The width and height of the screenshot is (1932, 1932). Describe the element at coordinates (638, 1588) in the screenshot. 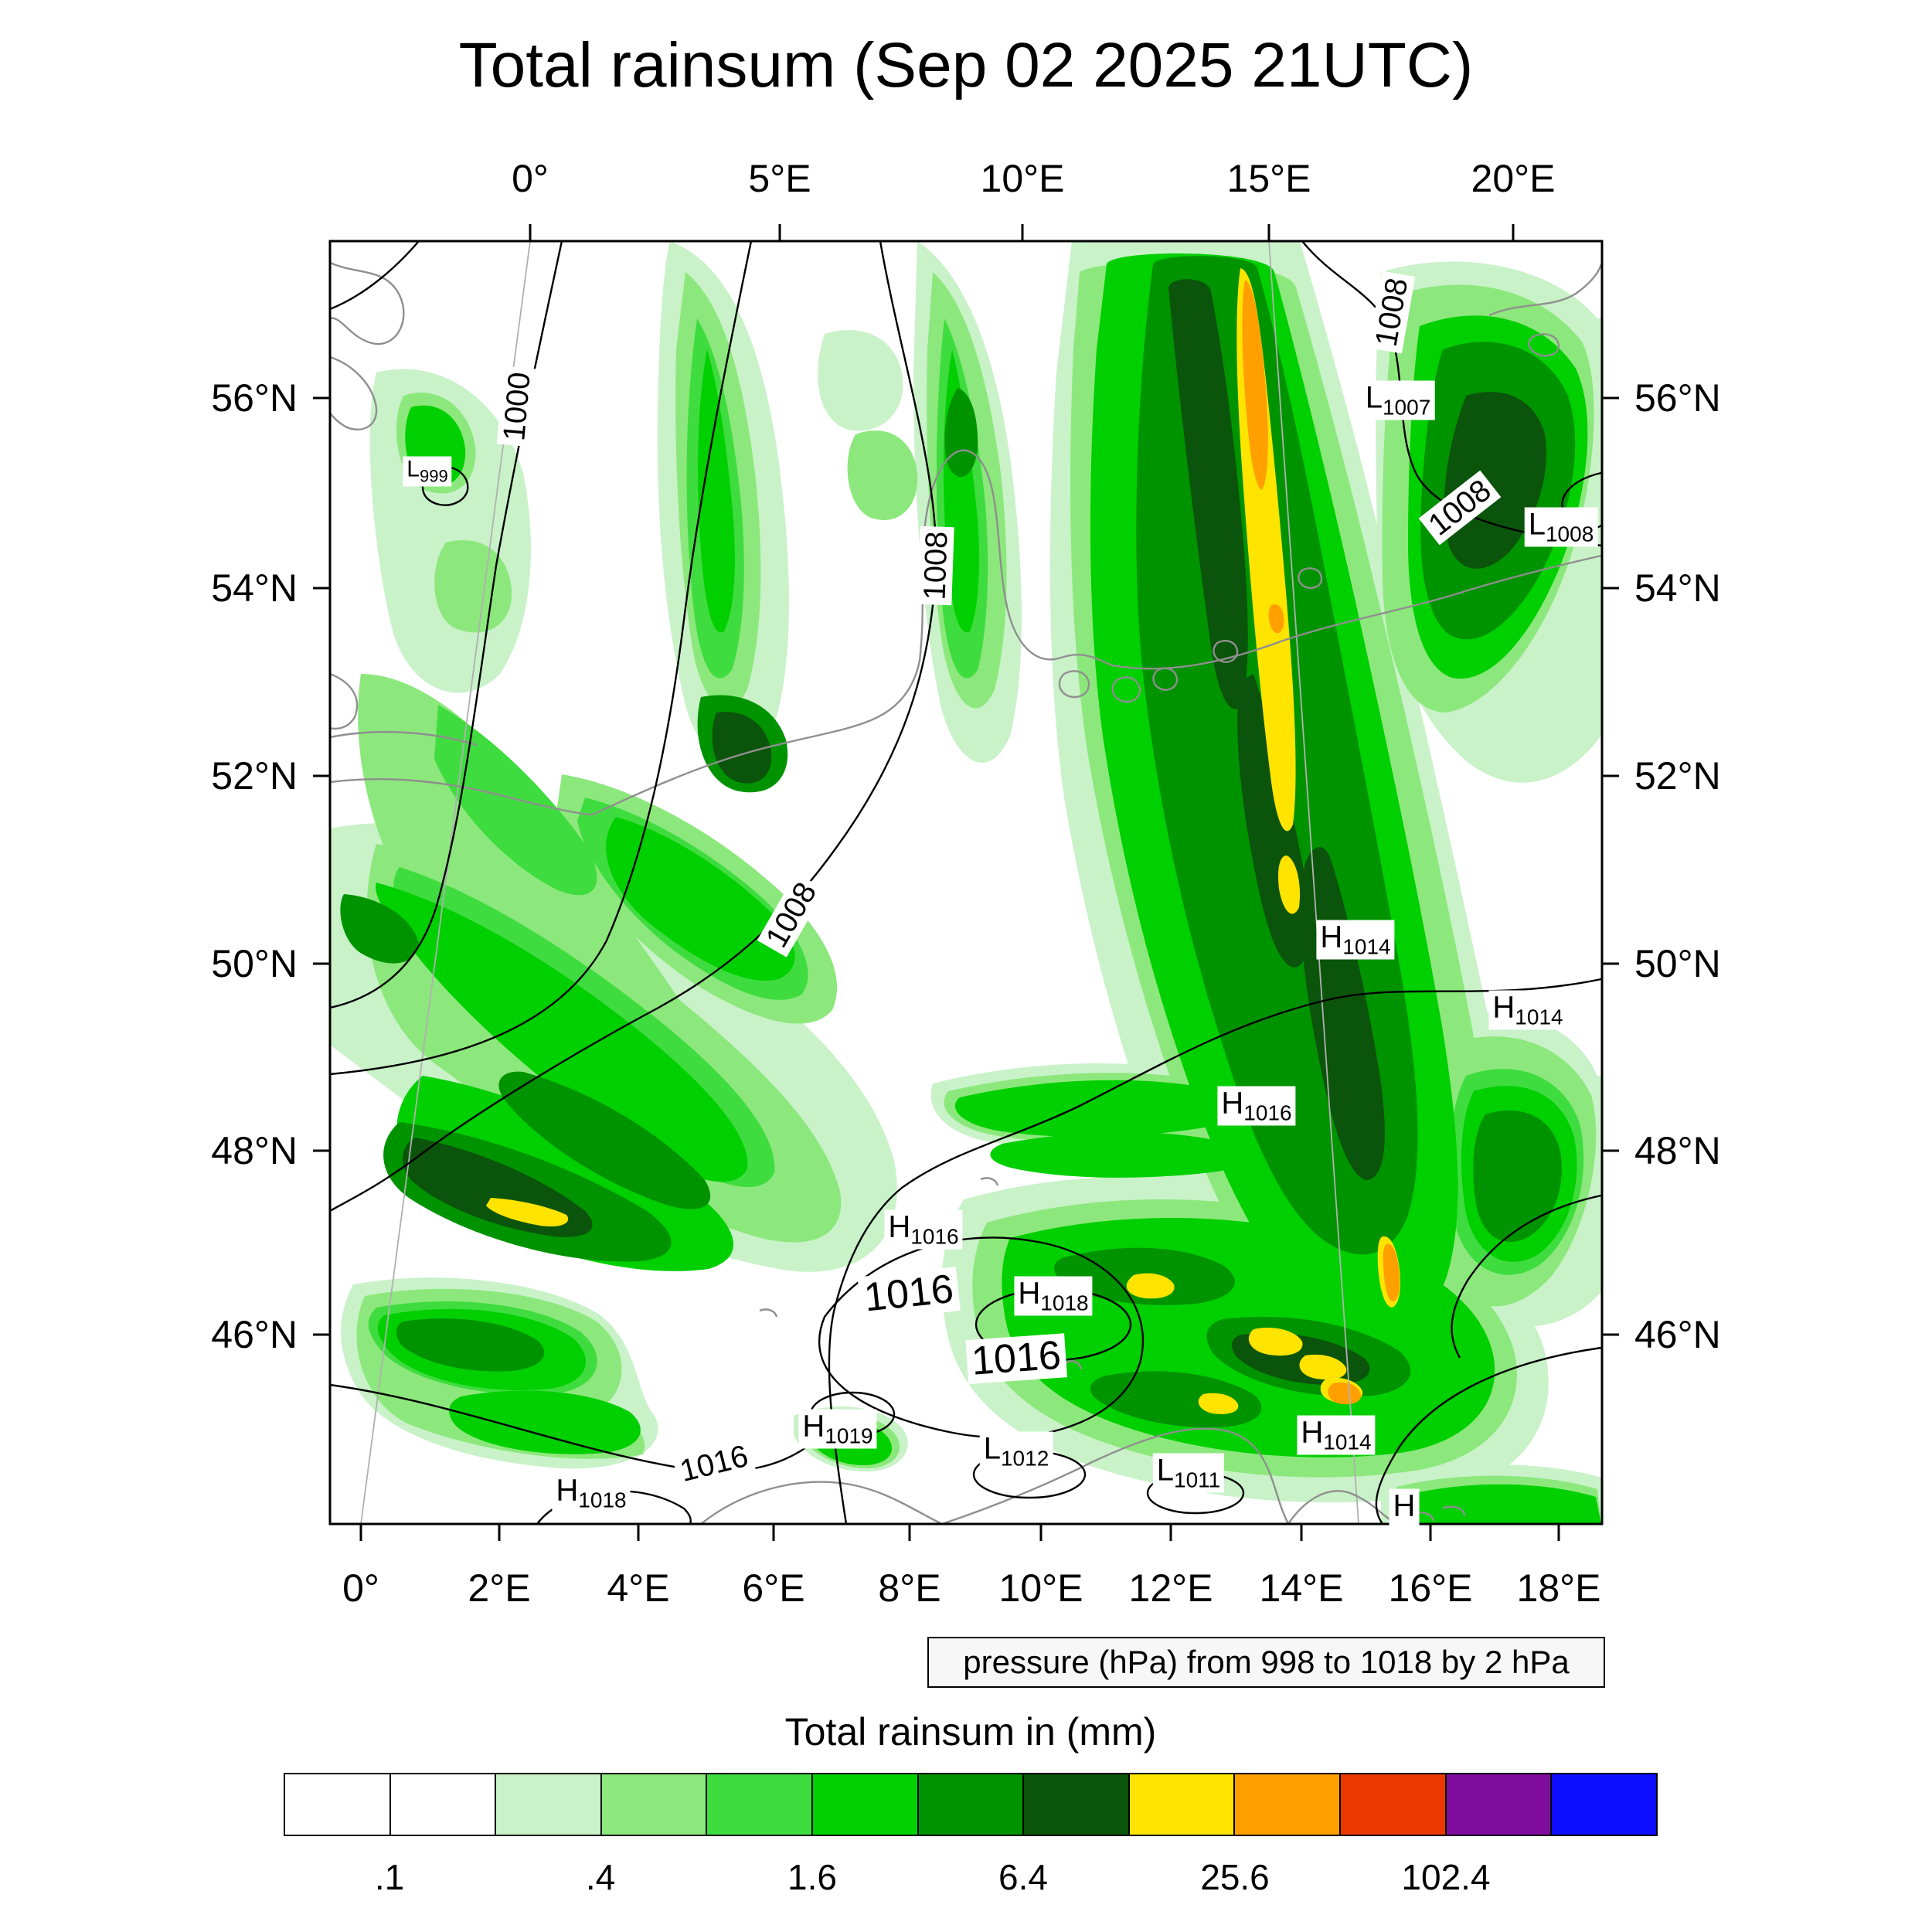

I see `axis-label-bottom-2: 4°E` at that location.